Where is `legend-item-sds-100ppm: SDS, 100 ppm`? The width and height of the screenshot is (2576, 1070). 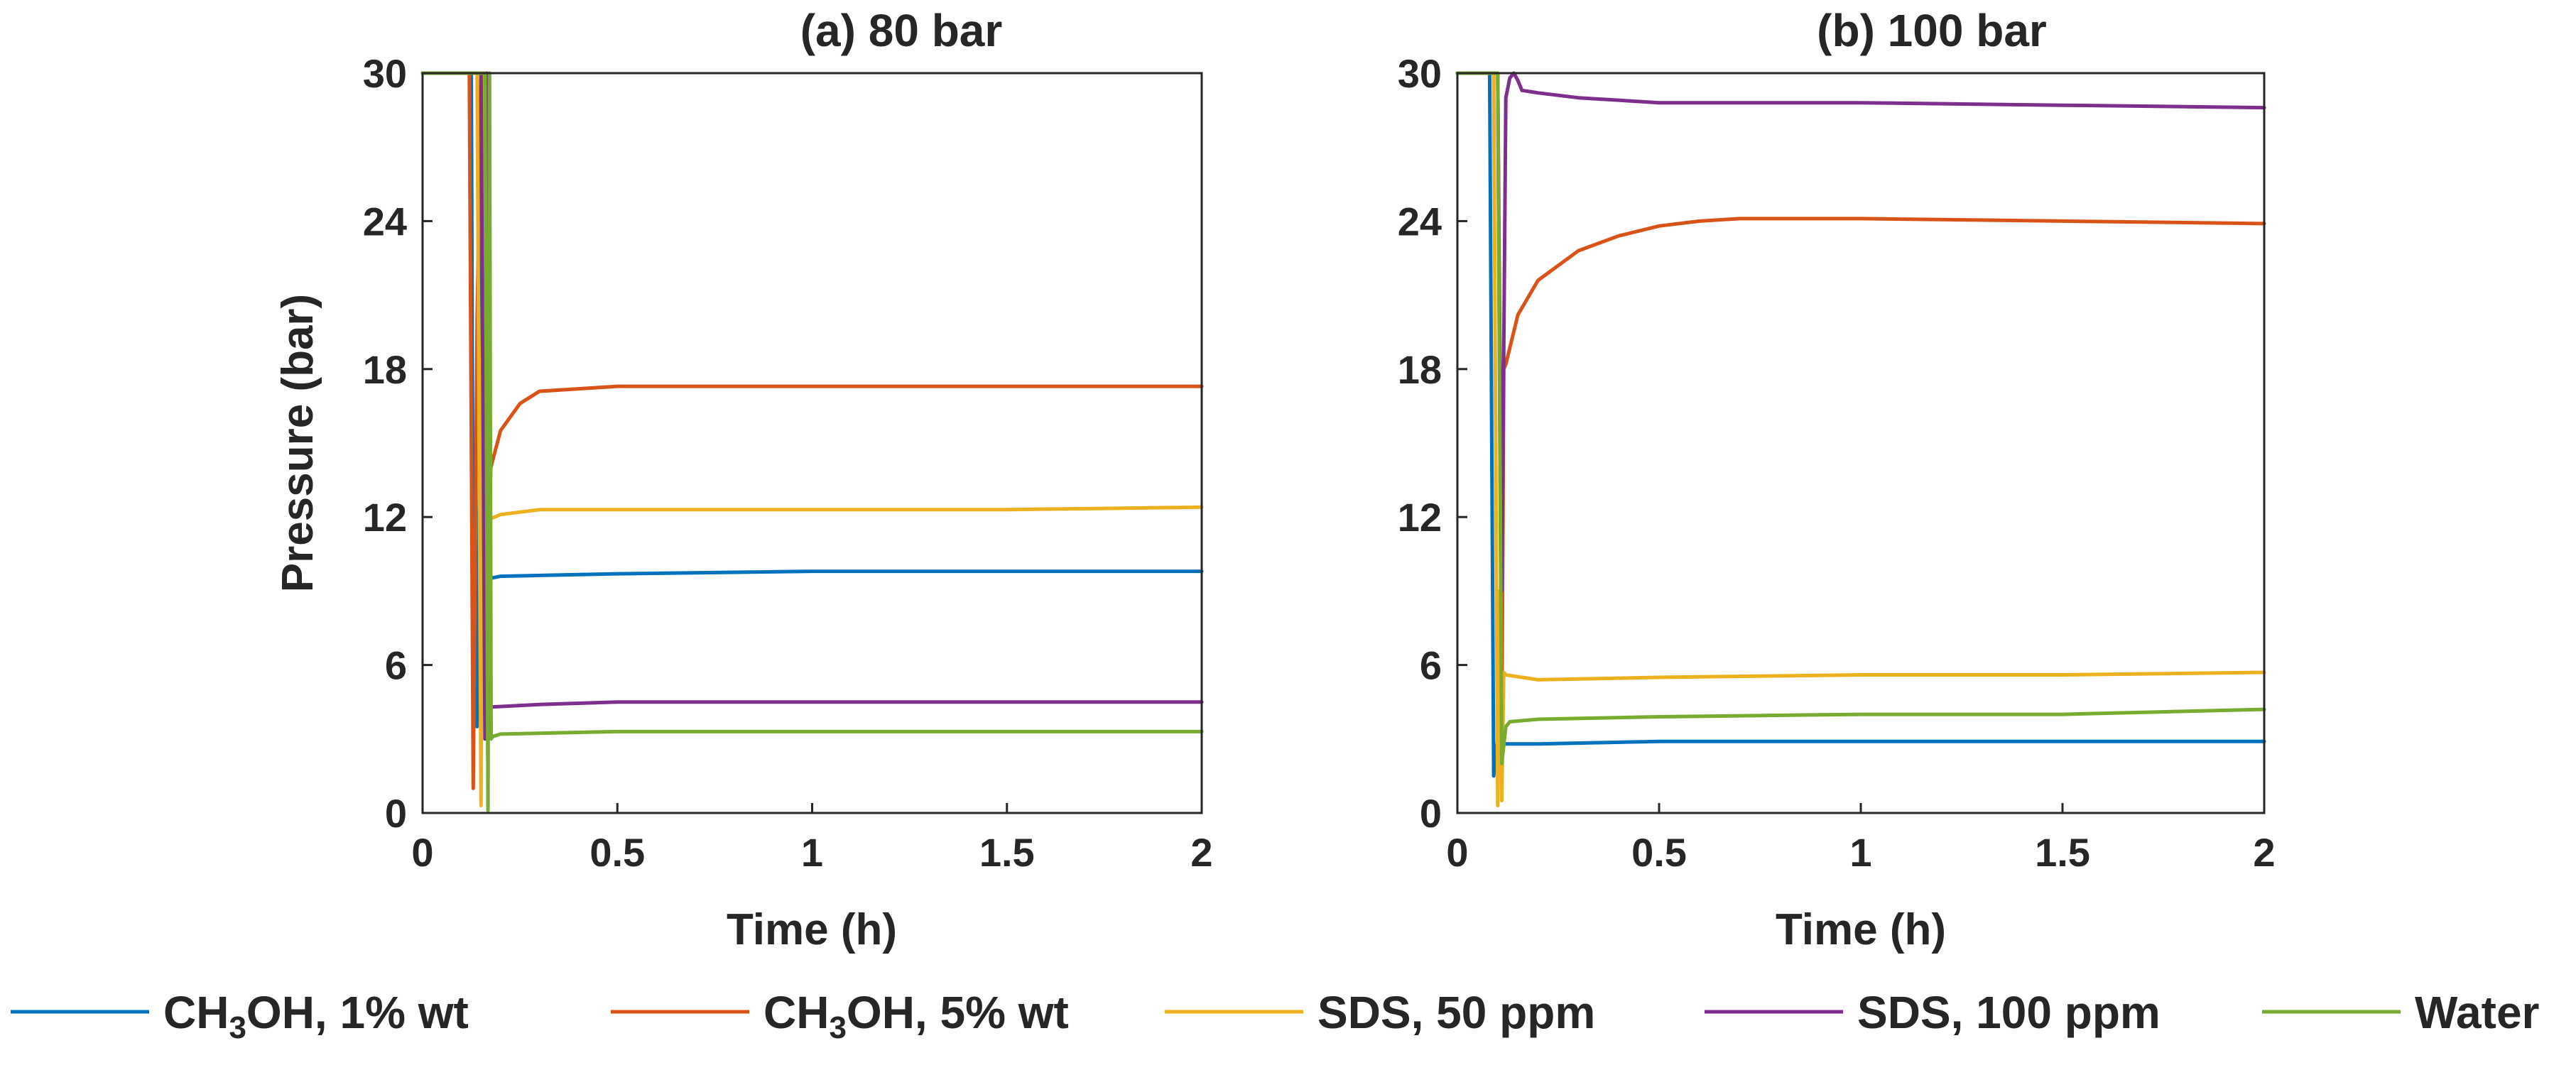 legend-item-sds-100ppm: SDS, 100 ppm is located at coordinates (1933, 1012).